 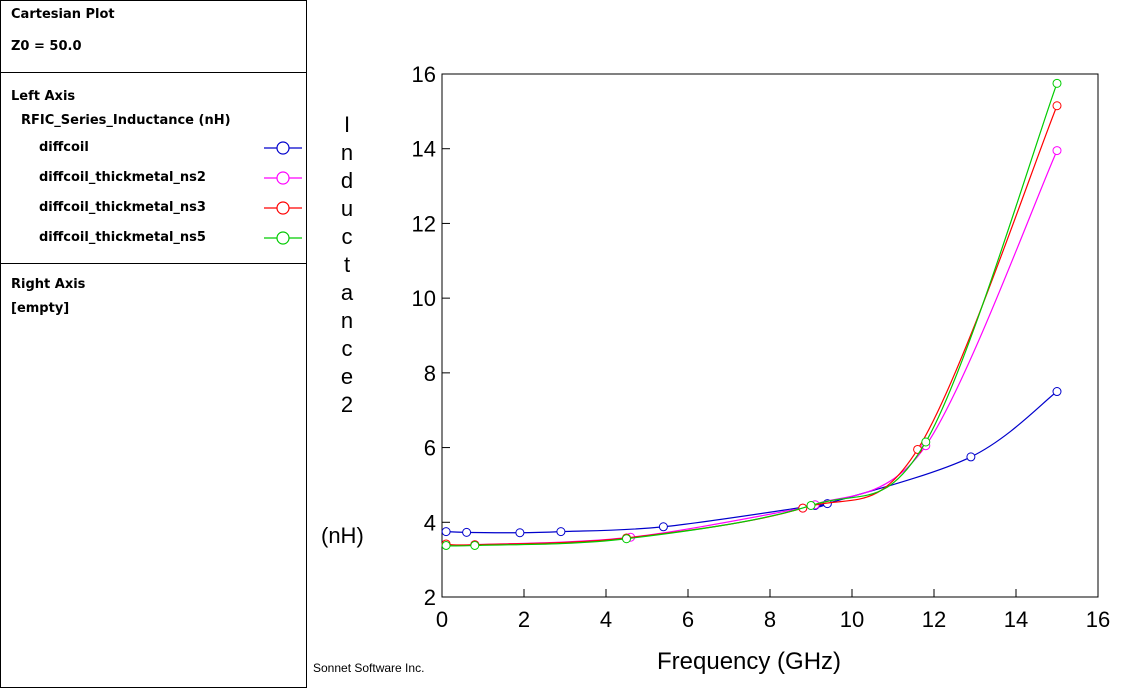 I want to click on legend-item: diffcoil_thickmetal_ns3, so click(x=172, y=208).